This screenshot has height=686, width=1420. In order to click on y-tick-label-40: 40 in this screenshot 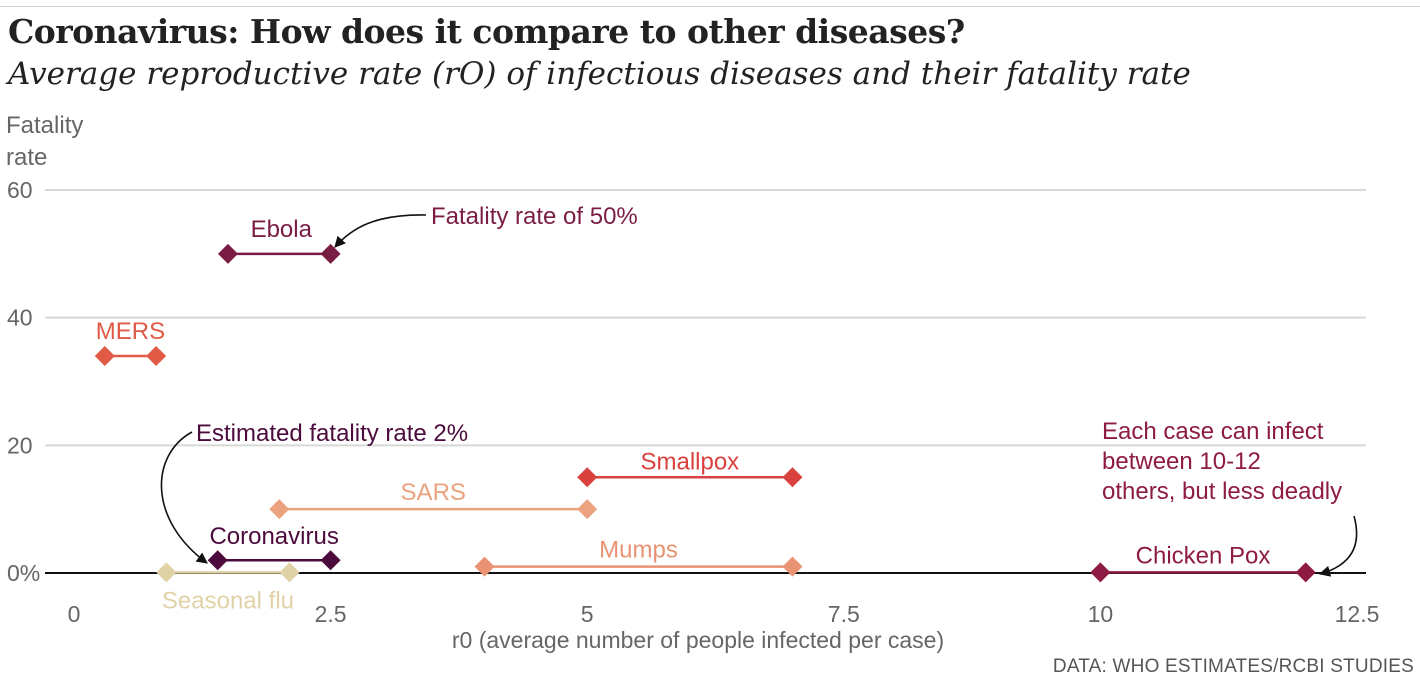, I will do `click(20, 318)`.